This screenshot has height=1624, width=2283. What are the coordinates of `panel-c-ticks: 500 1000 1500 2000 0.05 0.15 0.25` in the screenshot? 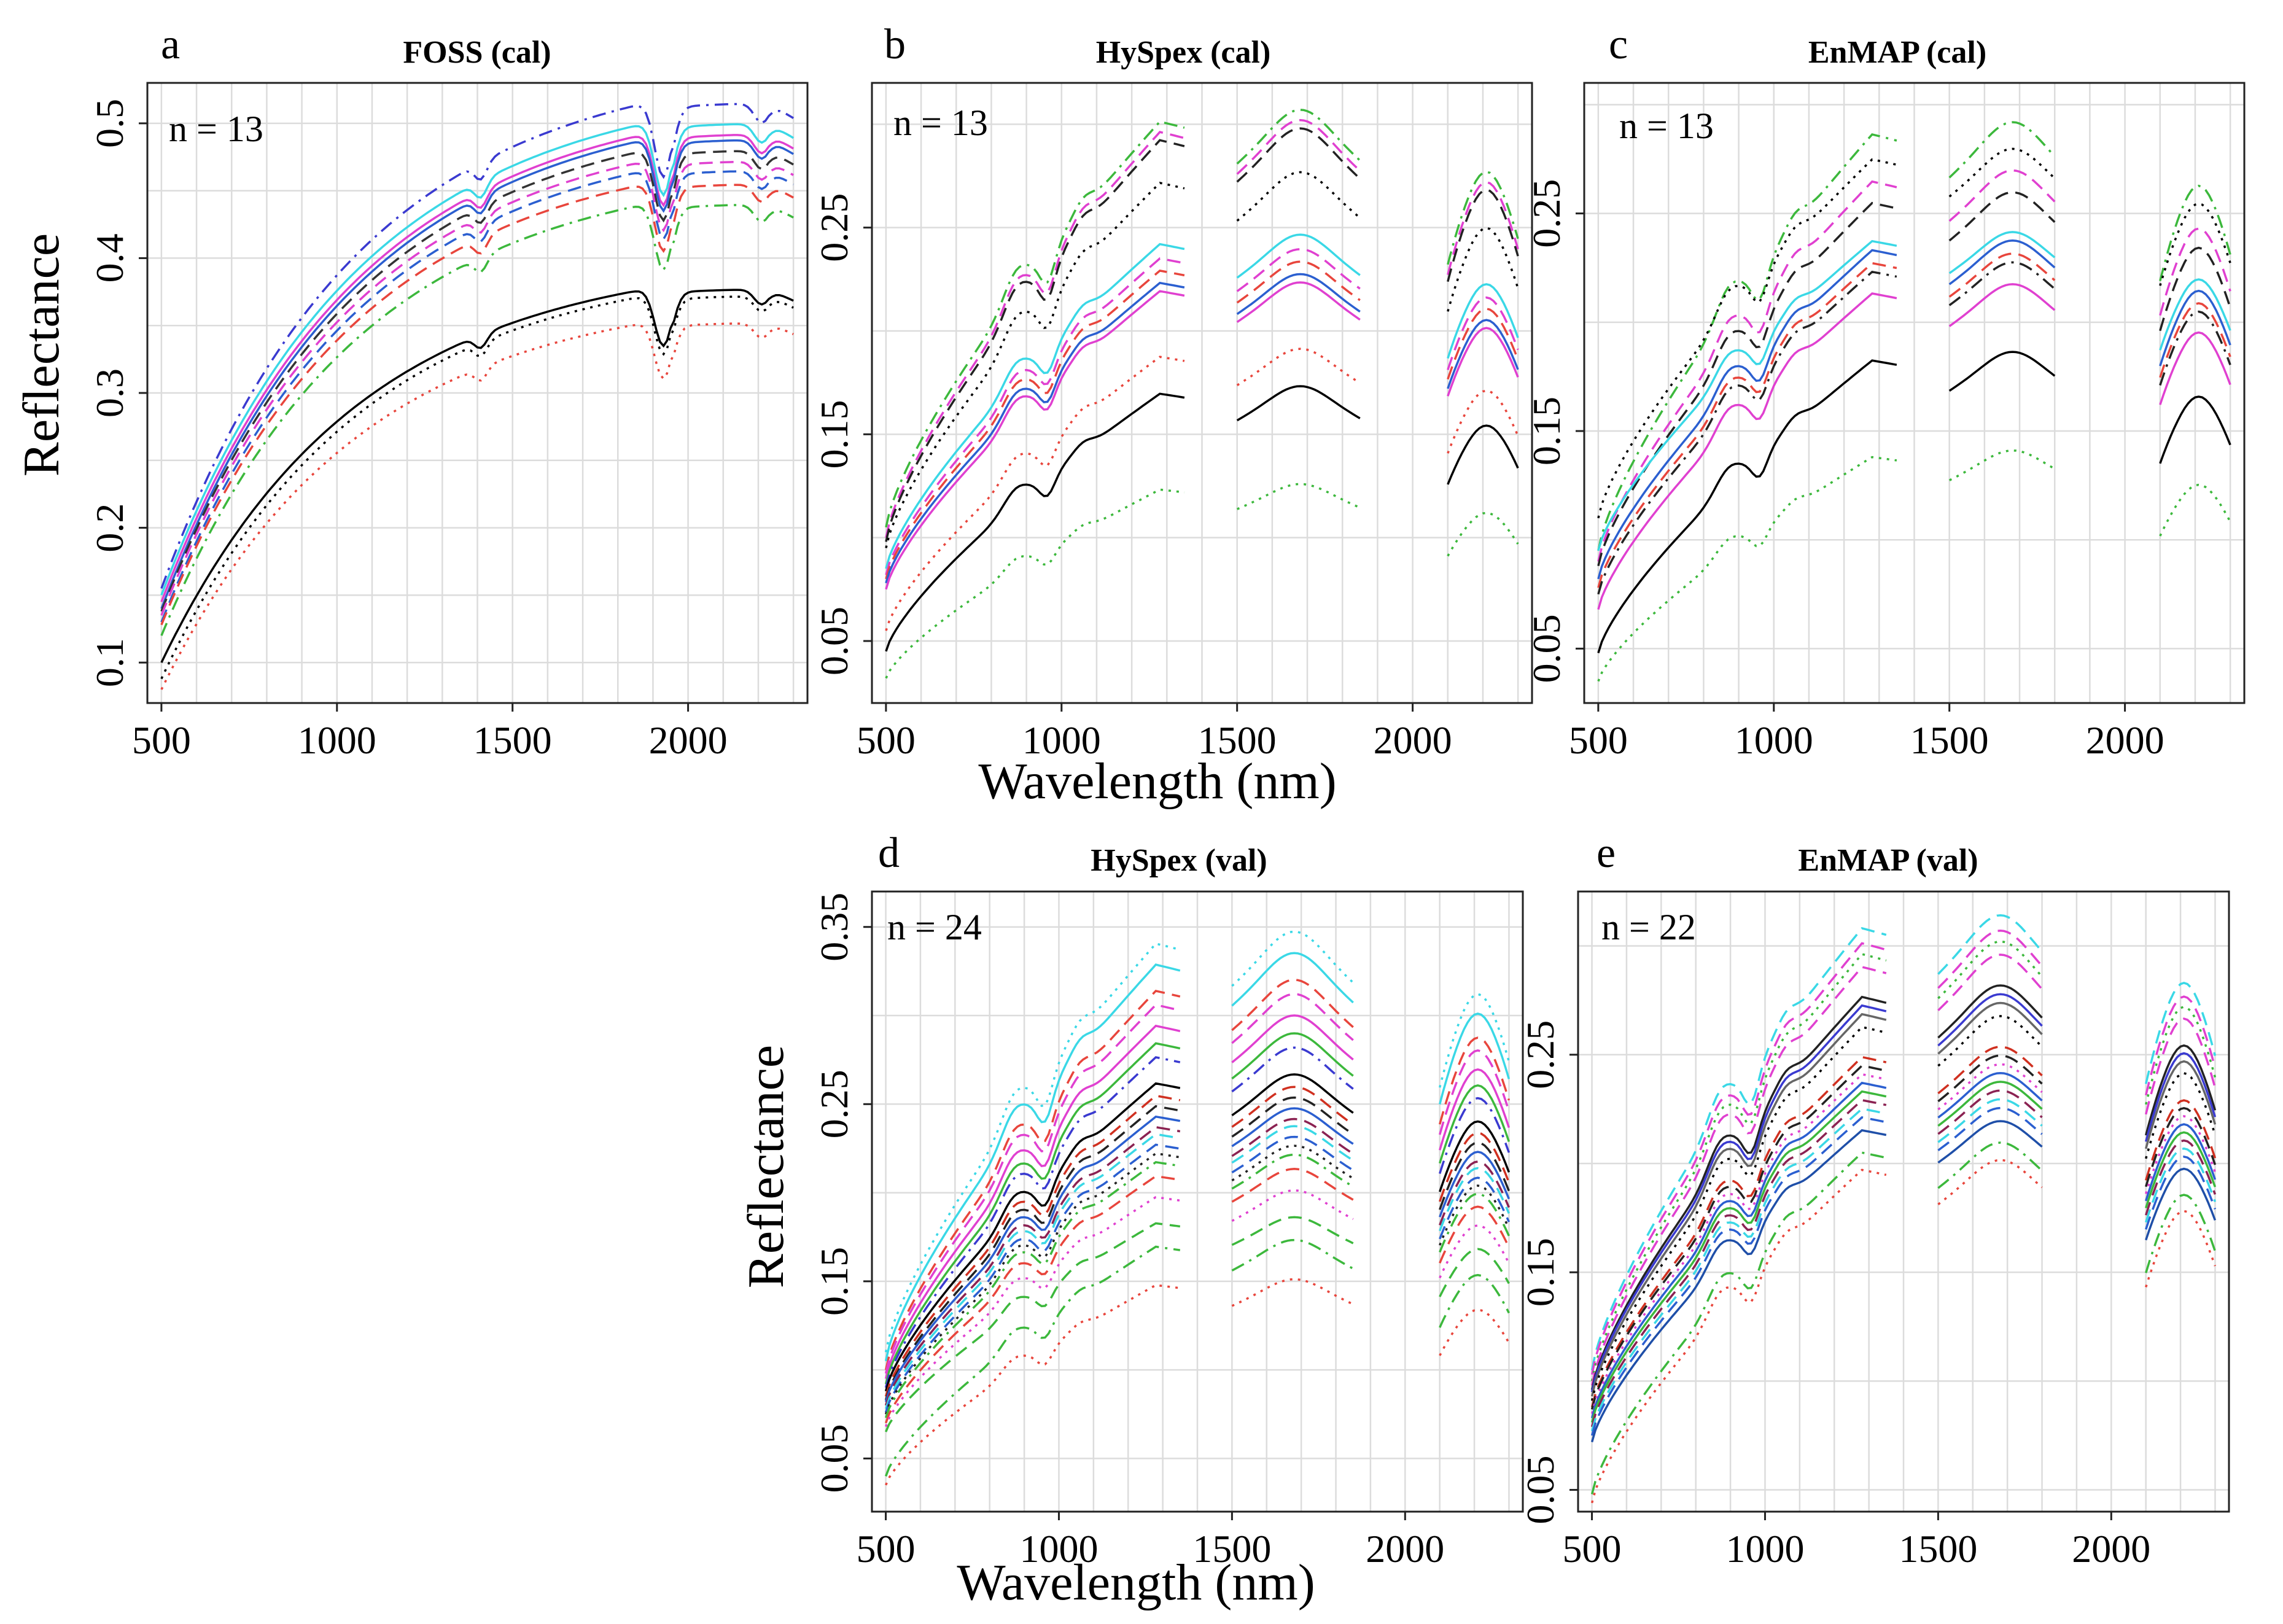 It's located at (1844, 470).